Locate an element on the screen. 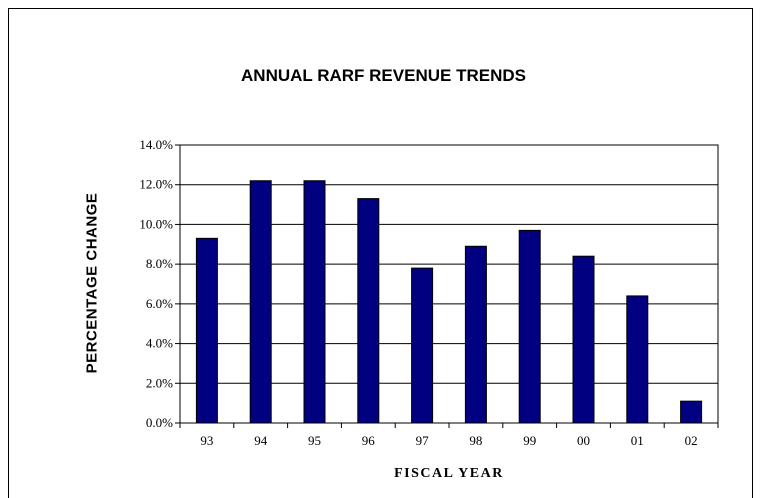 The height and width of the screenshot is (498, 767). y-tick-label: 0.0% is located at coordinates (159, 422).